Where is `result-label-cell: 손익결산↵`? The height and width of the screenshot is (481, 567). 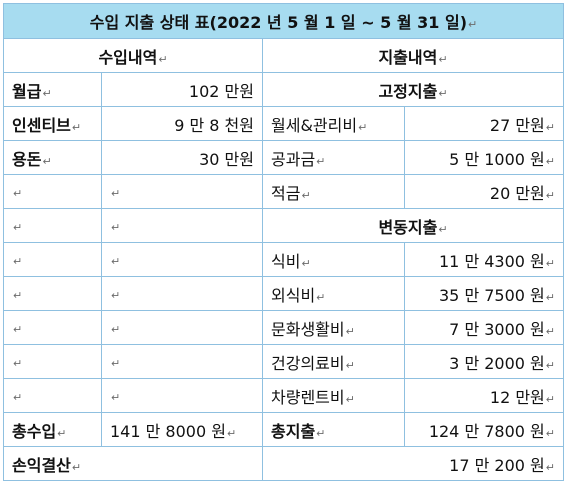
result-label-cell: 손익결산↵ is located at coordinates (133, 463).